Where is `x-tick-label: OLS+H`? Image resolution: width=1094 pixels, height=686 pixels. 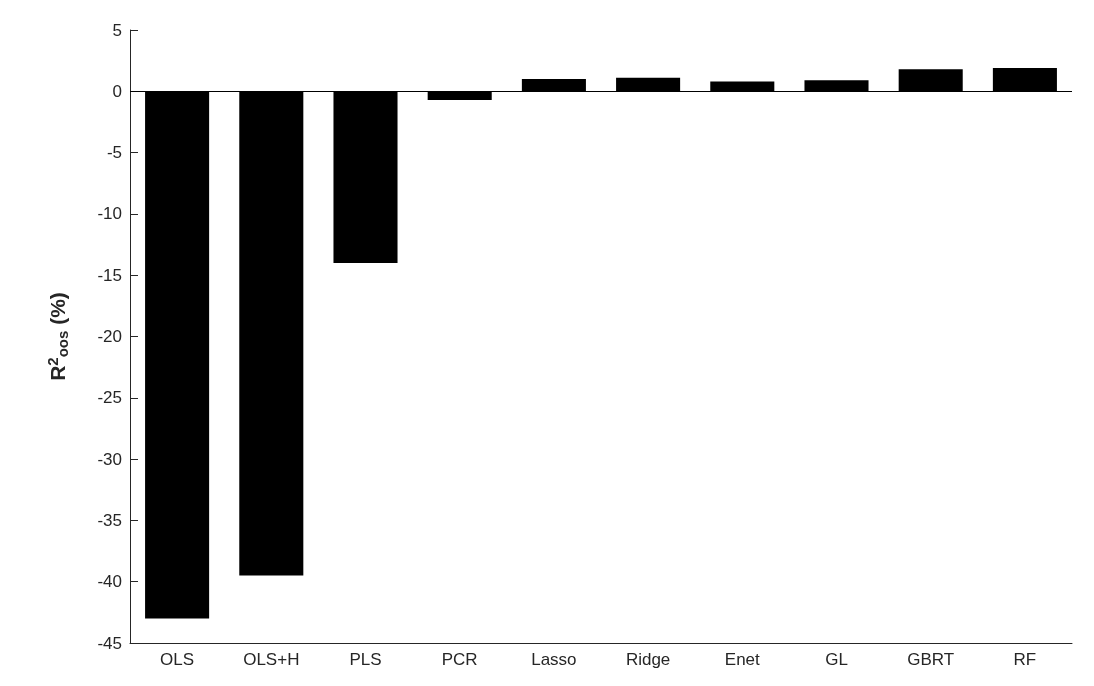
x-tick-label: OLS+H is located at coordinates (271, 659).